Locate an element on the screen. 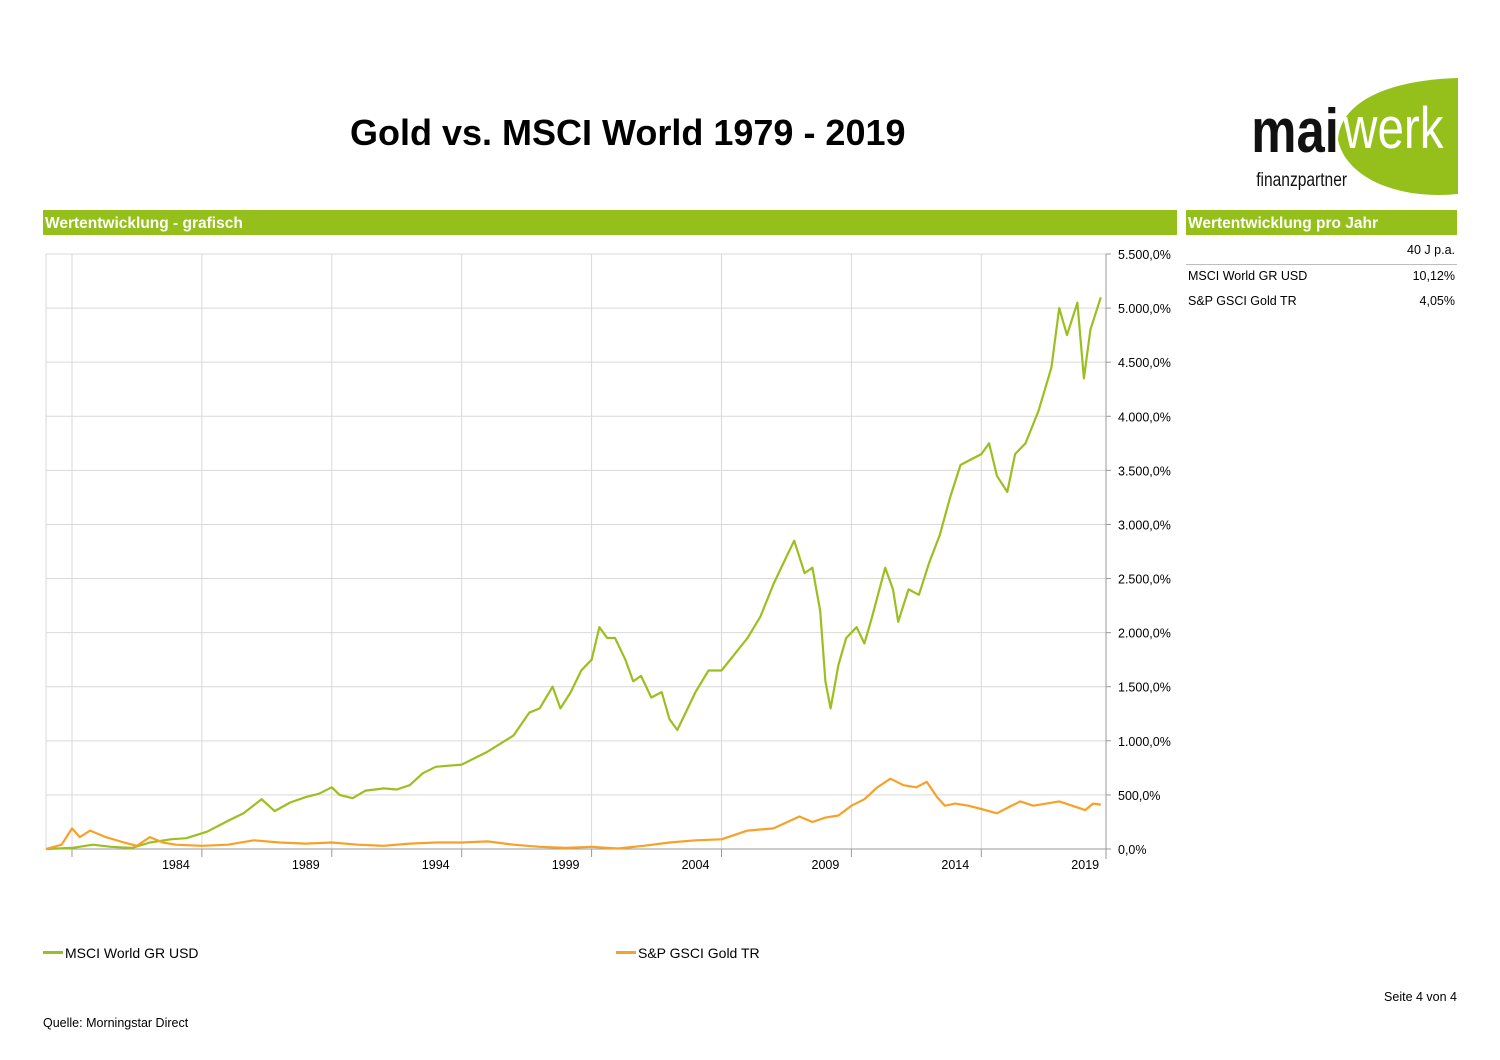 Image resolution: width=1500 pixels, height=1060 pixels. performance-row: MSCI World GR USD 10,12% is located at coordinates (1321, 277).